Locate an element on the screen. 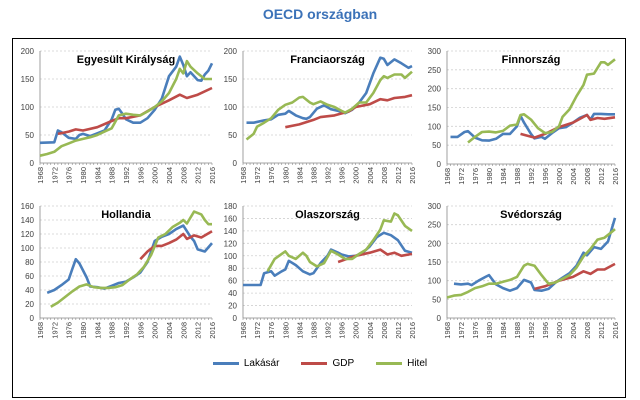 Image resolution: width=640 pixels, height=400 pixels. panel-title: Egyesült Királyság is located at coordinates (126, 60).